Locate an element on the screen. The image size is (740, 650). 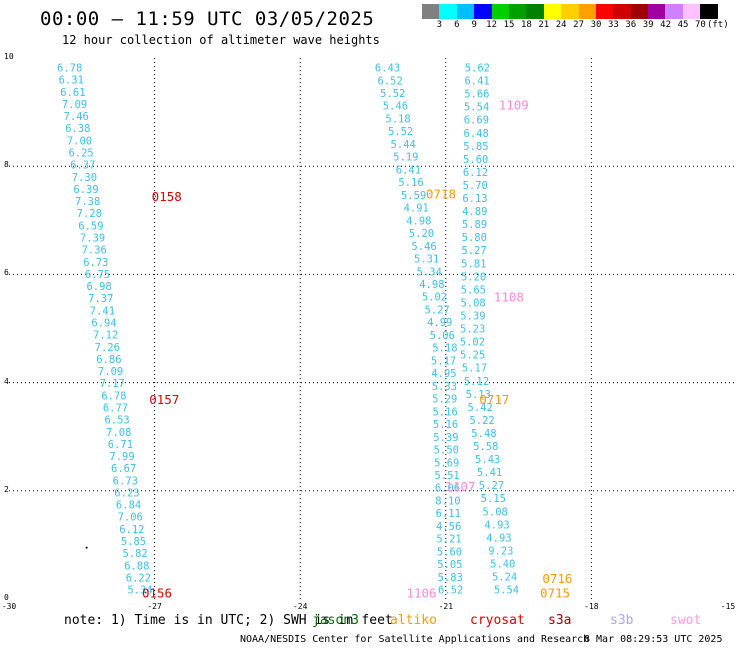
wave-height-label: 6.61 is located at coordinates (72, 93).